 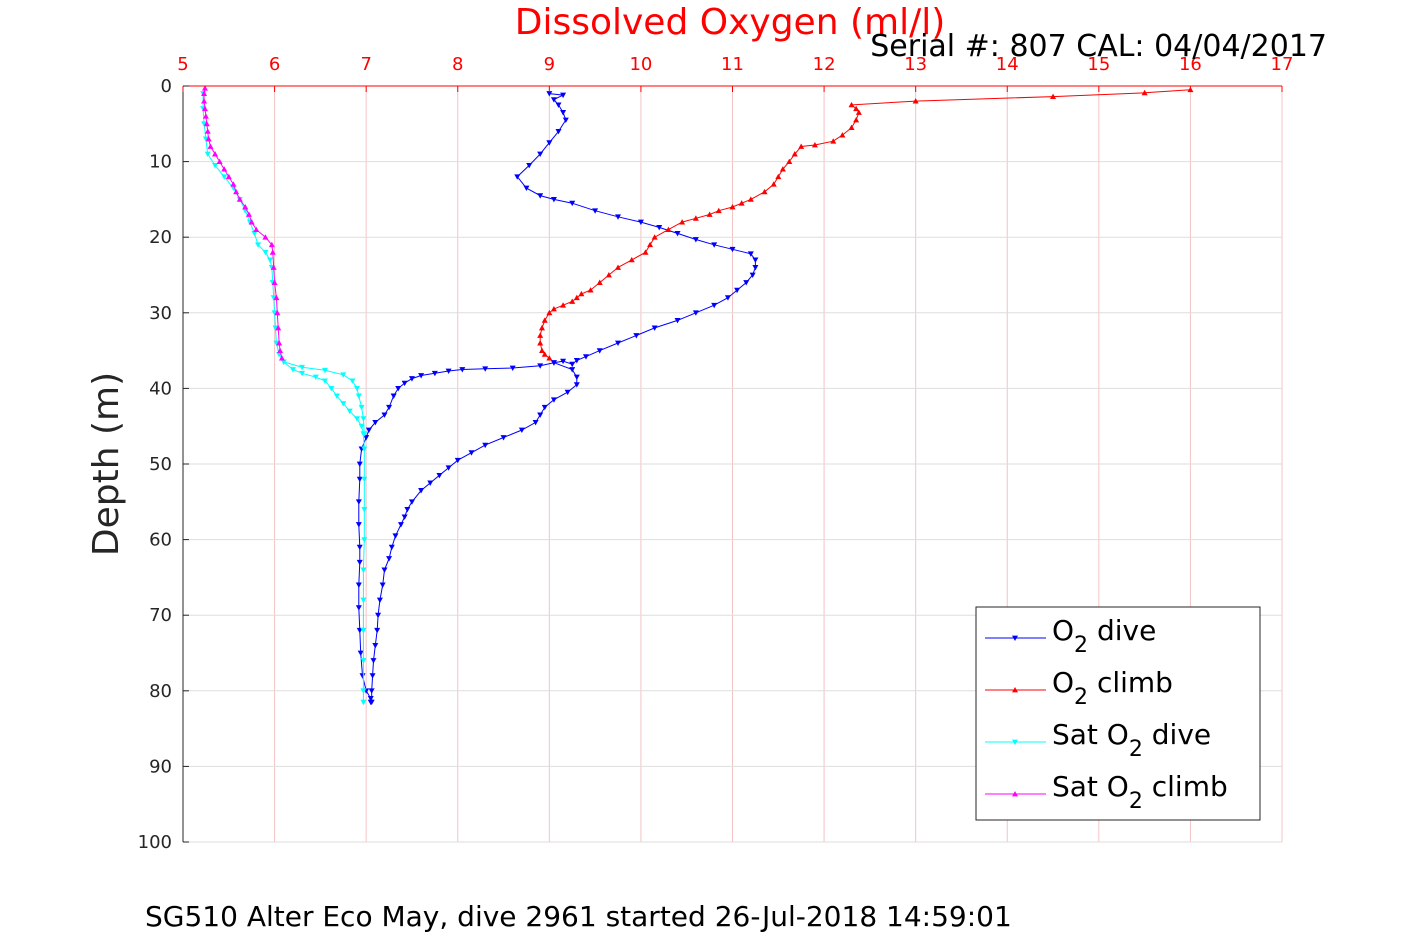 What do you see at coordinates (160, 313) in the screenshot?
I see `y-tick-label: 30` at bounding box center [160, 313].